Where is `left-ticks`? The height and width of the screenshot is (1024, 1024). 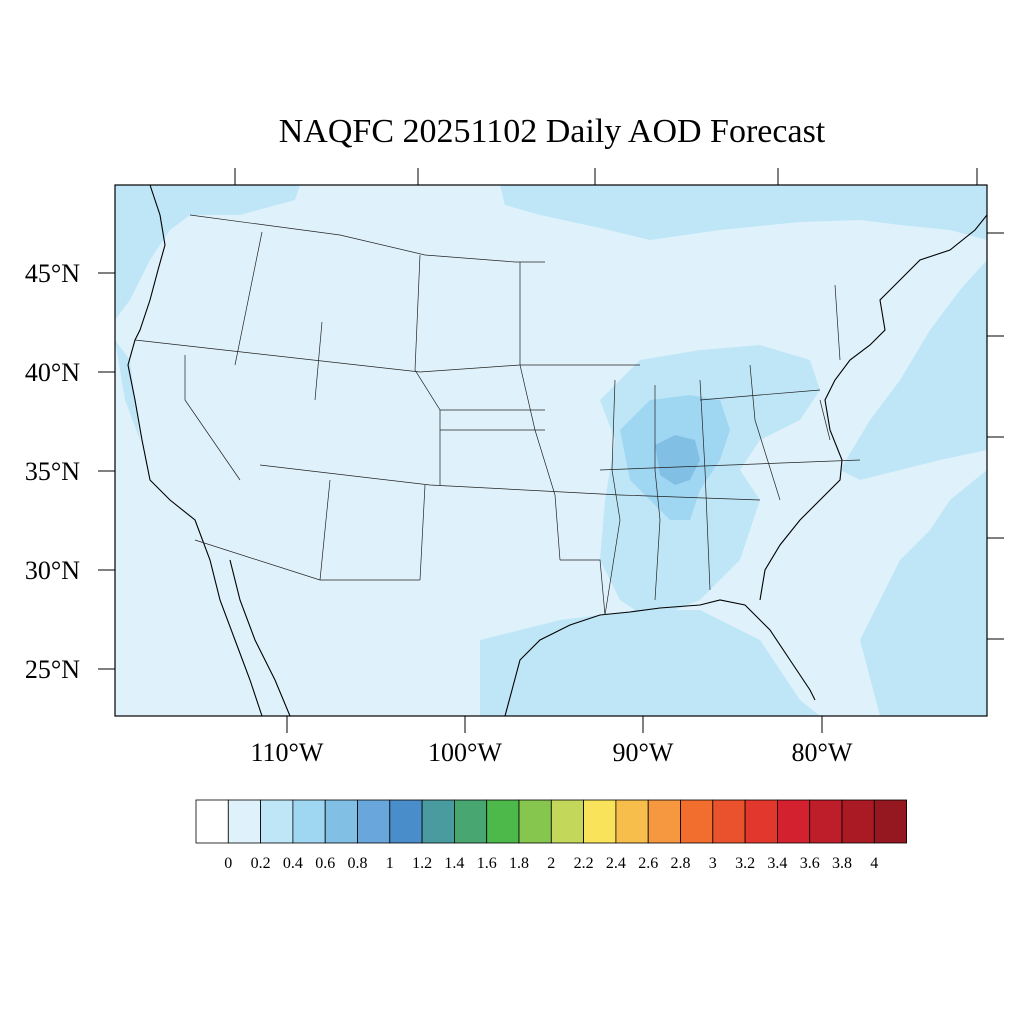
left-ticks is located at coordinates (106, 471).